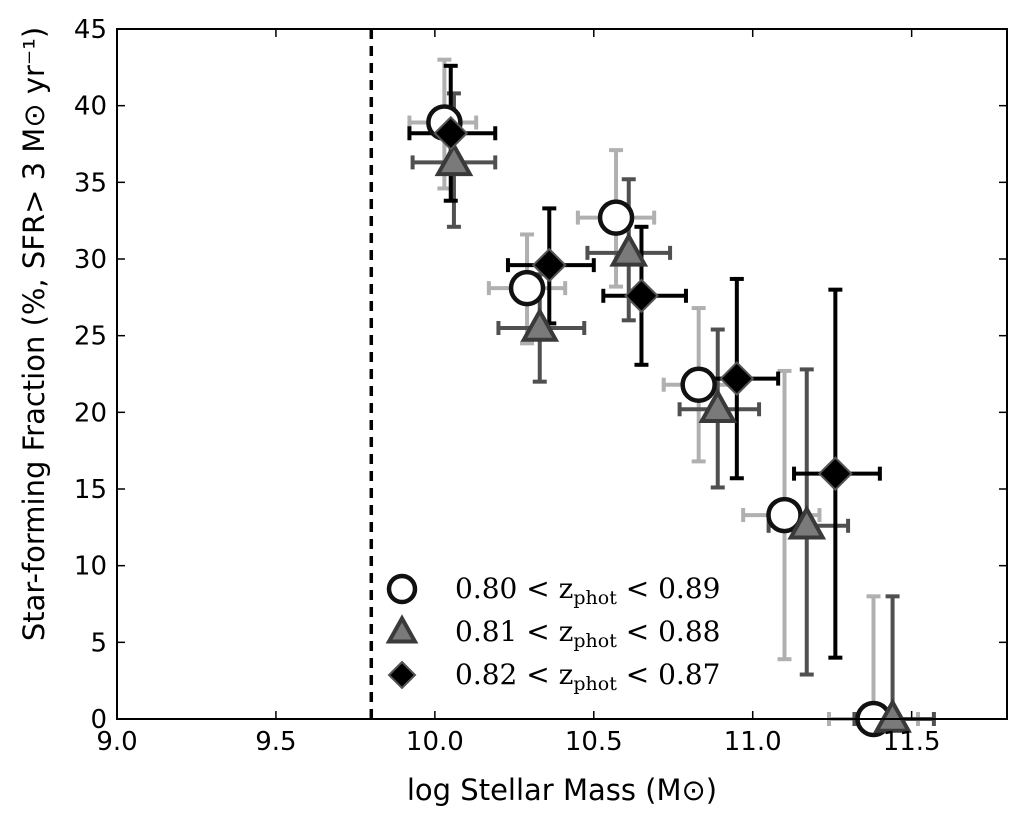  Describe the element at coordinates (98, 720) in the screenshot. I see `y-tick-label: 0` at that location.